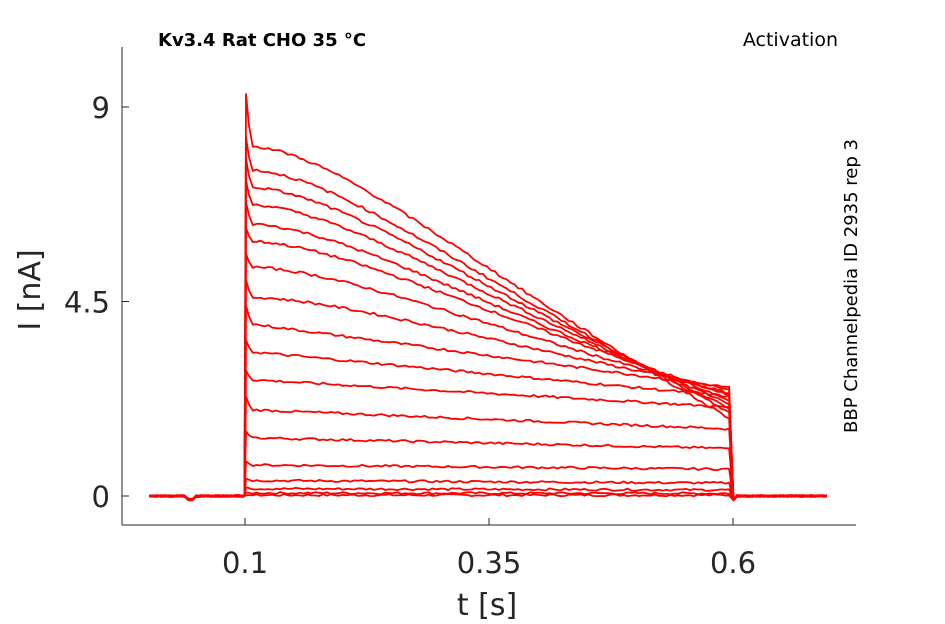  I want to click on y-axis-label: I [nA], so click(30, 289).